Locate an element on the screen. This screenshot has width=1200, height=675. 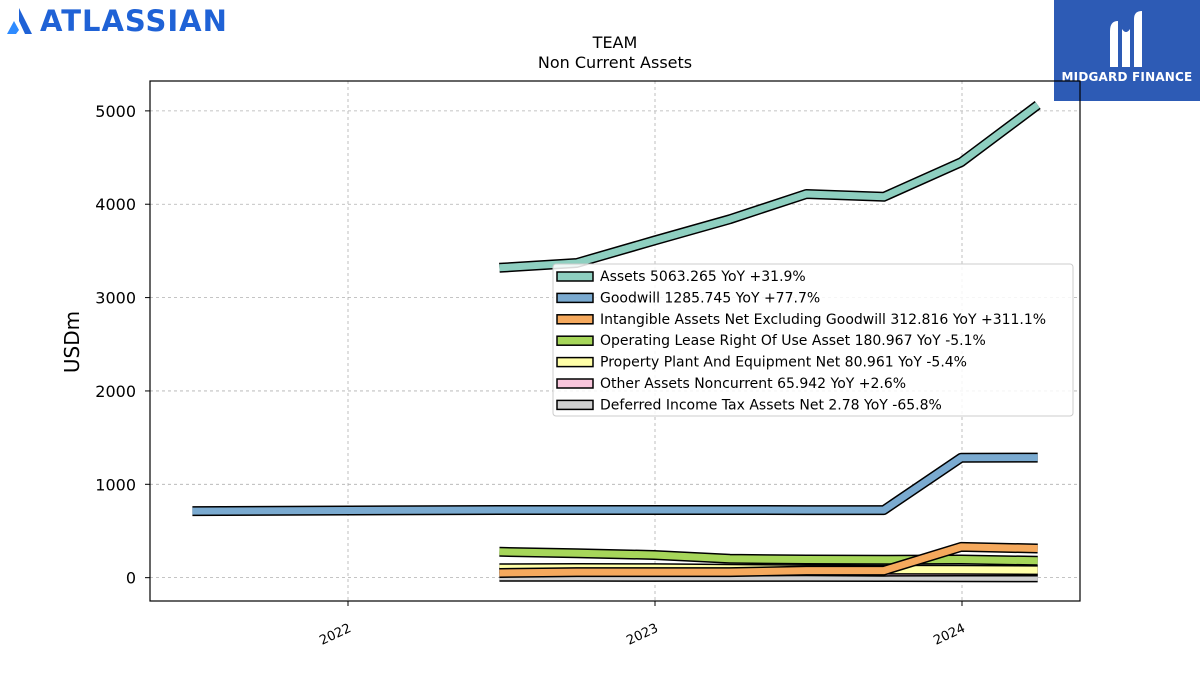
x-tick-label: 2022 is located at coordinates (335, 635).